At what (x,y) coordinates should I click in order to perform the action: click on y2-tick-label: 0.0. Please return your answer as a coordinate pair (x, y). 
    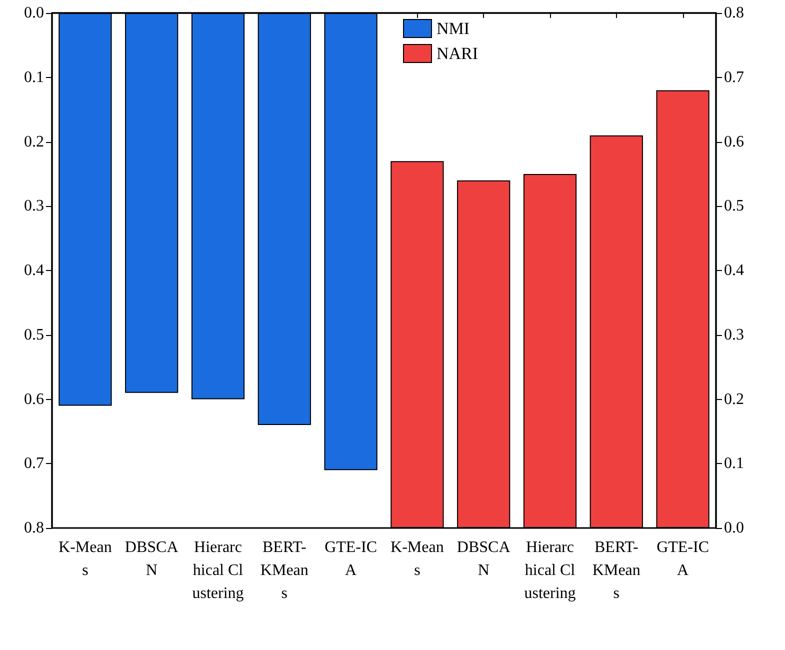
    Looking at the image, I should click on (734, 528).